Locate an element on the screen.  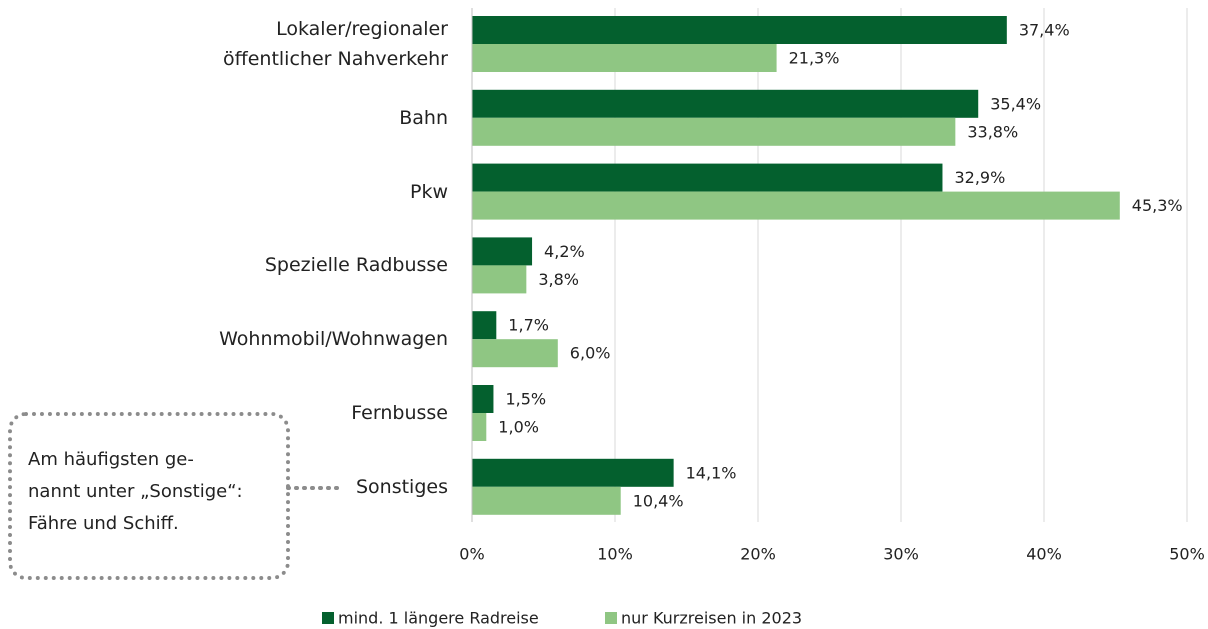
legend-label: mind. 1 längere Radreise is located at coordinates (438, 618).